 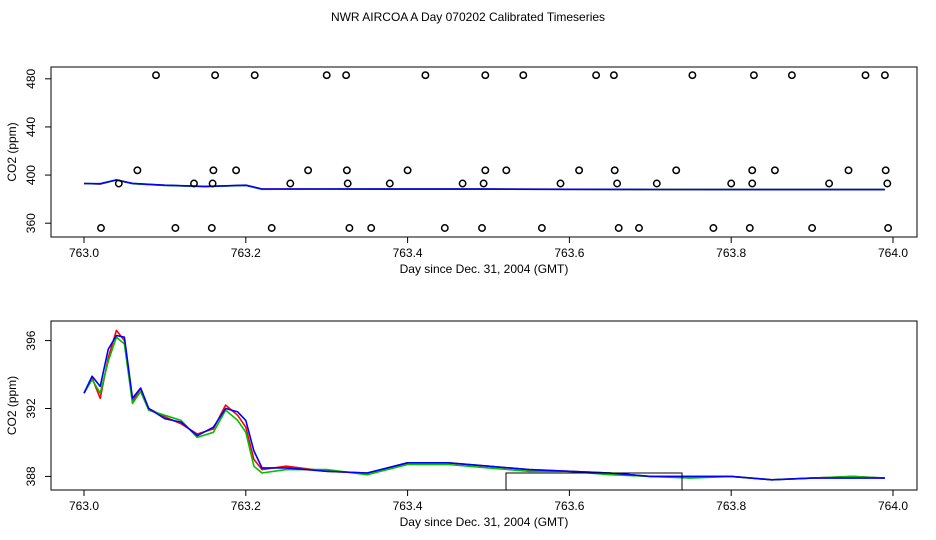 What do you see at coordinates (31, 223) in the screenshot?
I see `y-tick-label: 360` at bounding box center [31, 223].